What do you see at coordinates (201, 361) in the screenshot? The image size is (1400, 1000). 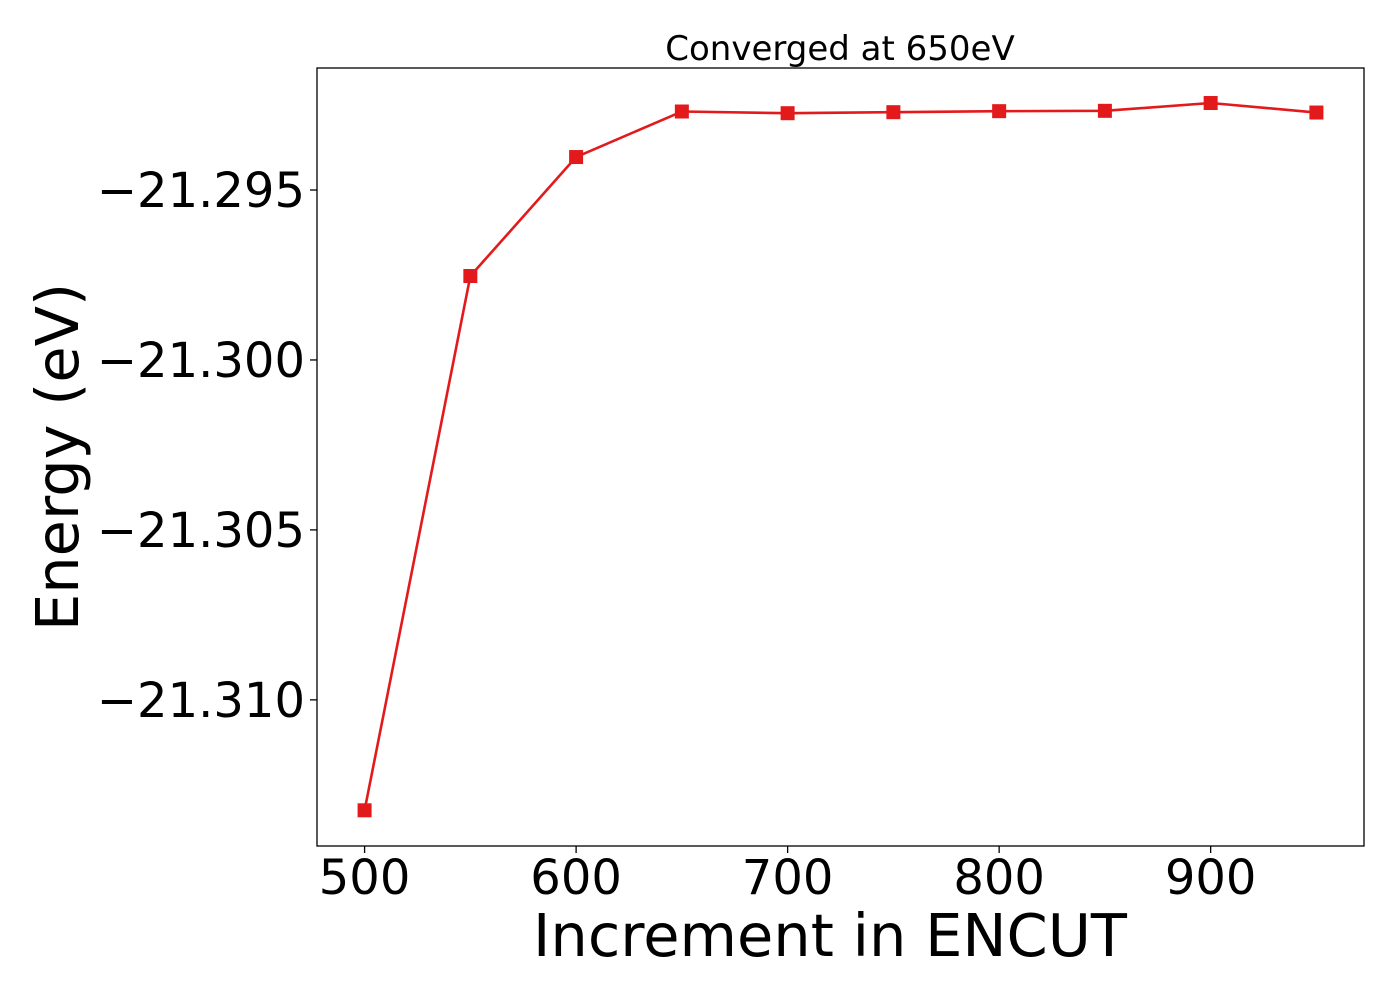 I see `y-tick-label: −21.300` at bounding box center [201, 361].